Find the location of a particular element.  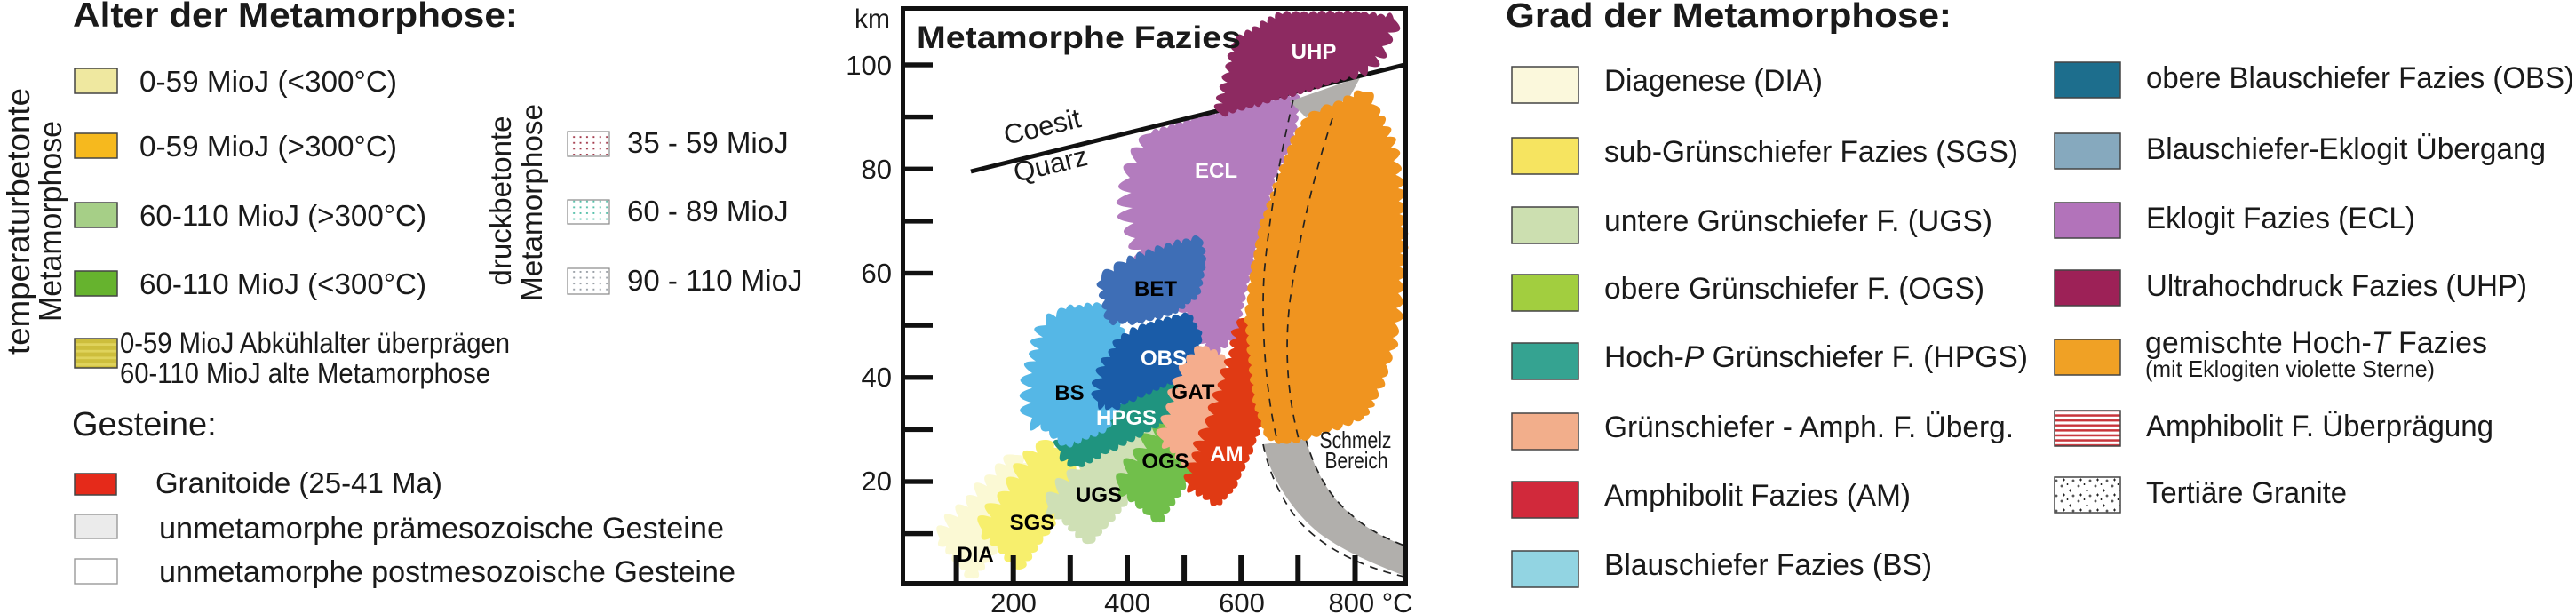

svg-text: temperaturbetonte is located at coordinates (18, 222).